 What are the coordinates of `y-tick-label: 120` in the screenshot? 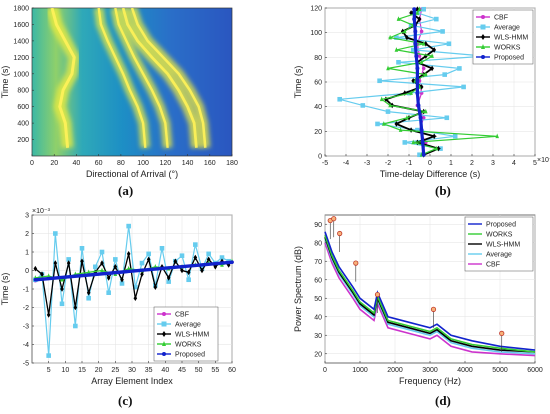 It's located at (316, 9).